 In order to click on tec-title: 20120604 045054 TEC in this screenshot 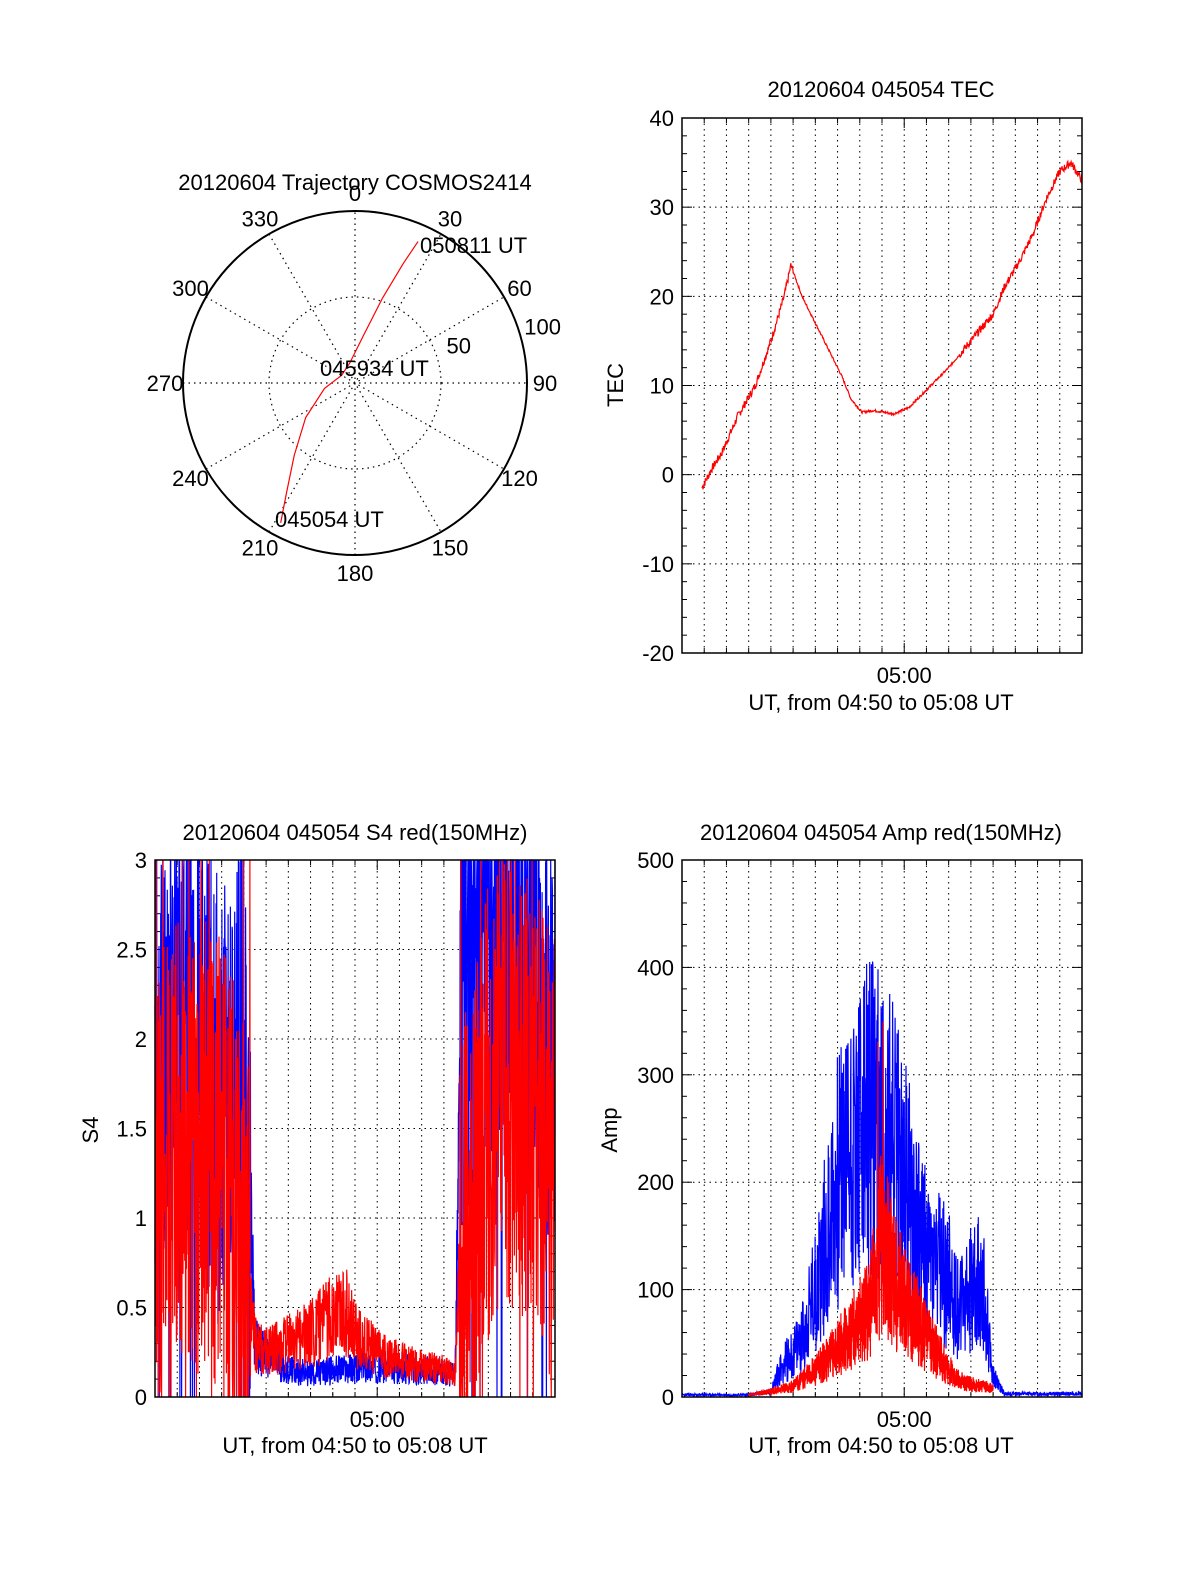, I will do `click(880, 89)`.